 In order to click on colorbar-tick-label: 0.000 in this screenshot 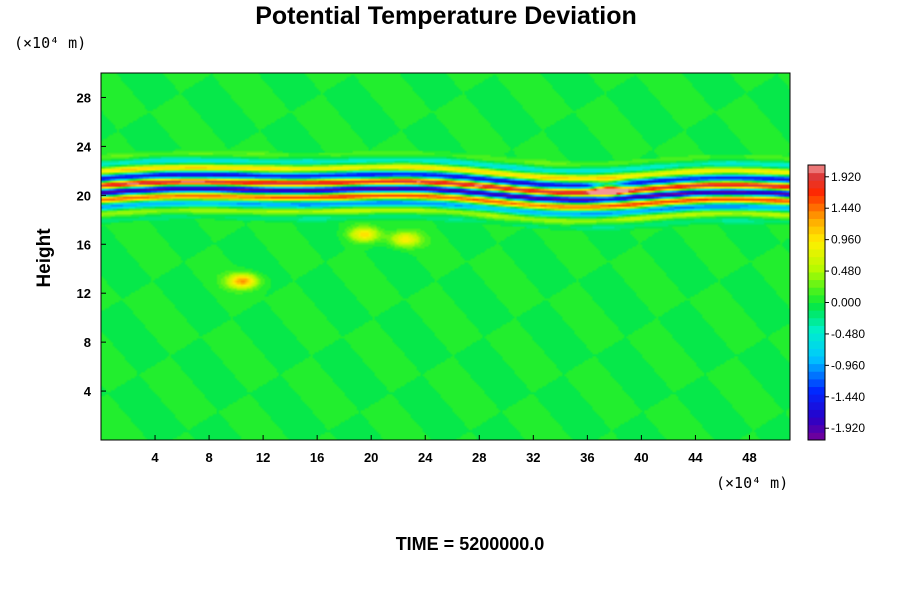, I will do `click(846, 303)`.